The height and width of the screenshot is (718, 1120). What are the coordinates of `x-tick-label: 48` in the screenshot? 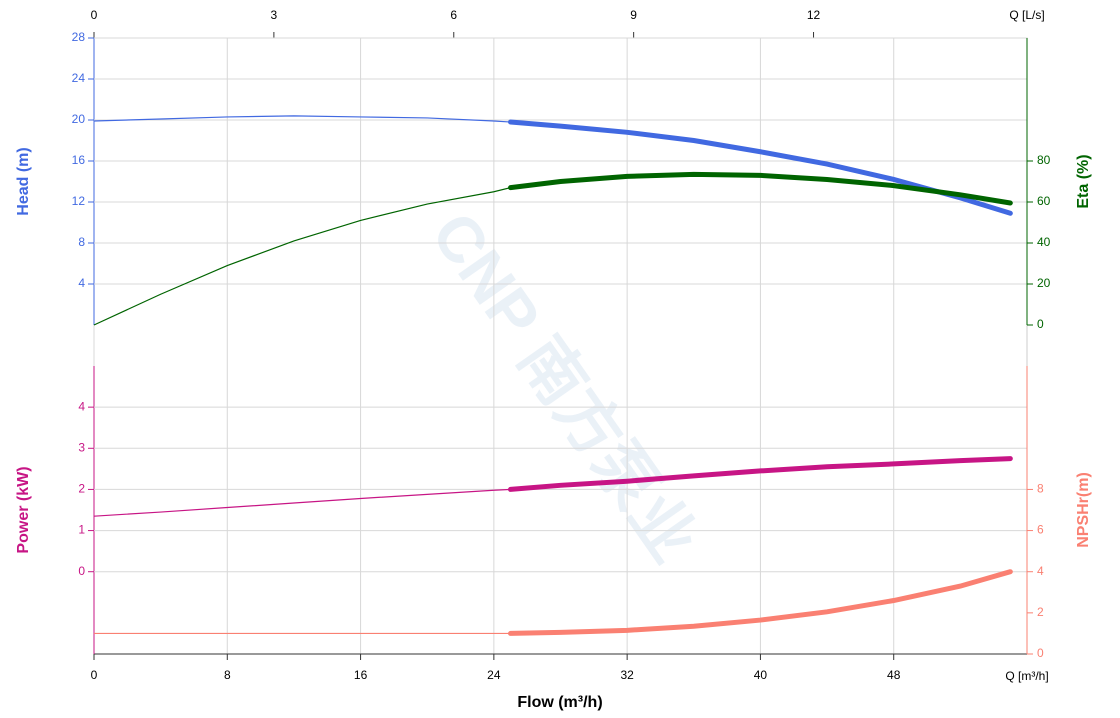 It's located at (894, 675).